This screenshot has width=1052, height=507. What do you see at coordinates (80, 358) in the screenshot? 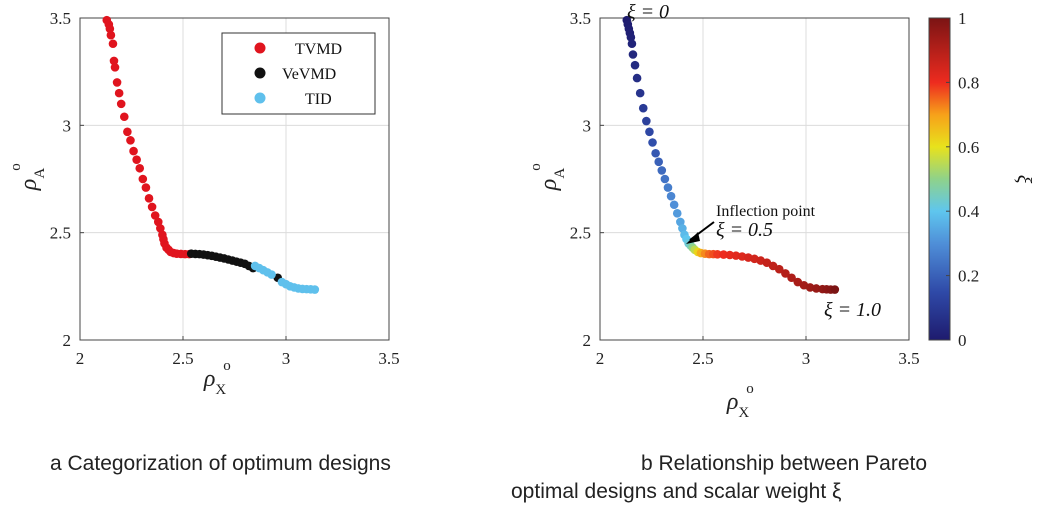
I see `panel-a-xtick-label: 2` at bounding box center [80, 358].